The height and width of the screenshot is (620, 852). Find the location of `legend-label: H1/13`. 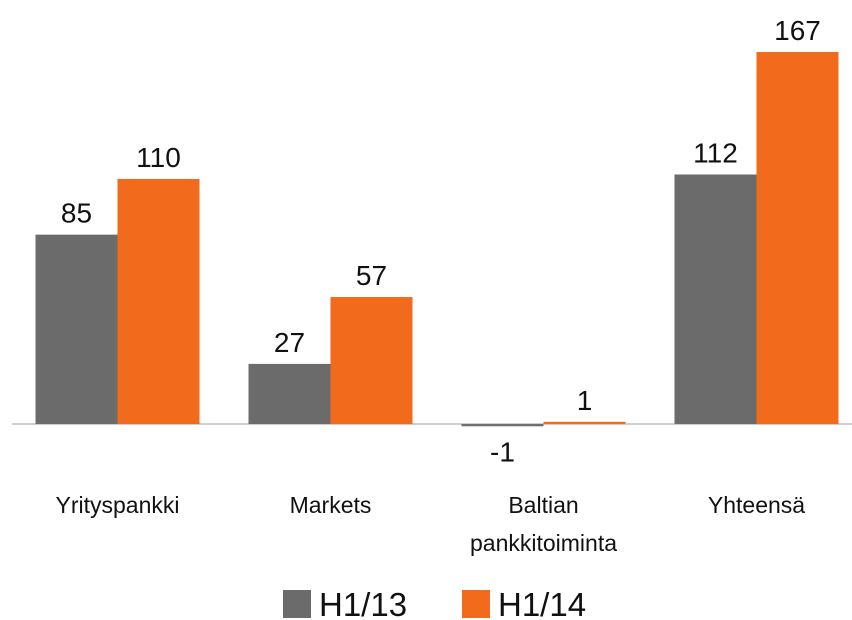

legend-label: H1/13 is located at coordinates (363, 603).